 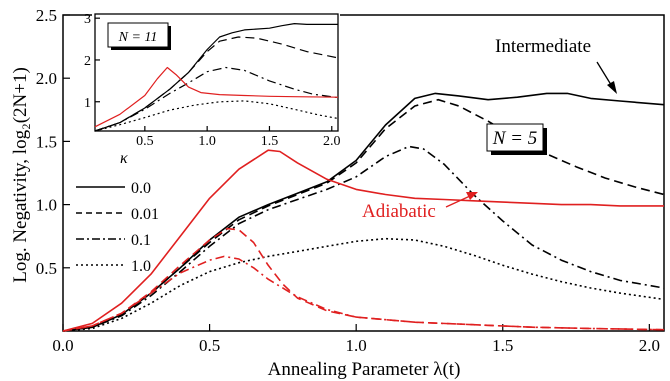 I want to click on inset-frame, so click(x=216, y=72).